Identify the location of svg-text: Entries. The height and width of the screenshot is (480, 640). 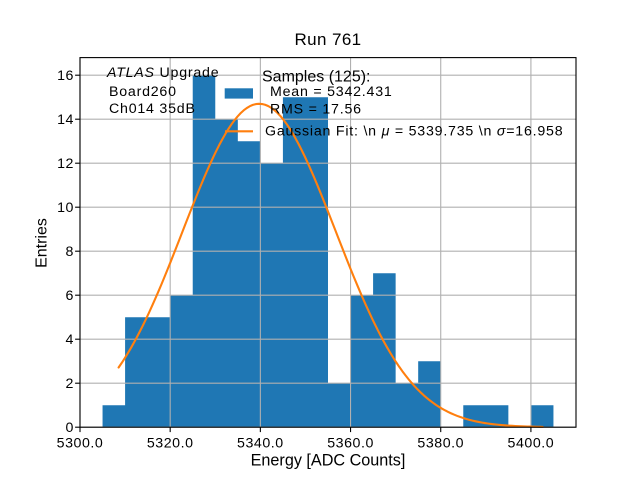
(42, 243).